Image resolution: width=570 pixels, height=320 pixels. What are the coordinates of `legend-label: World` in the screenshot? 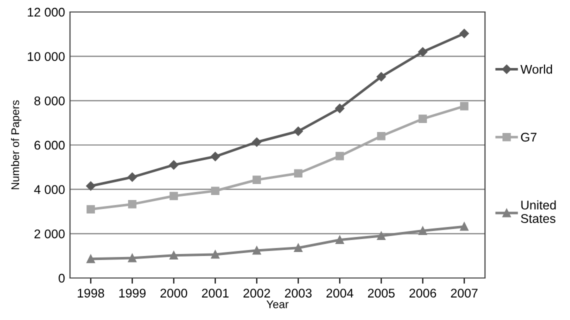 It's located at (536, 69).